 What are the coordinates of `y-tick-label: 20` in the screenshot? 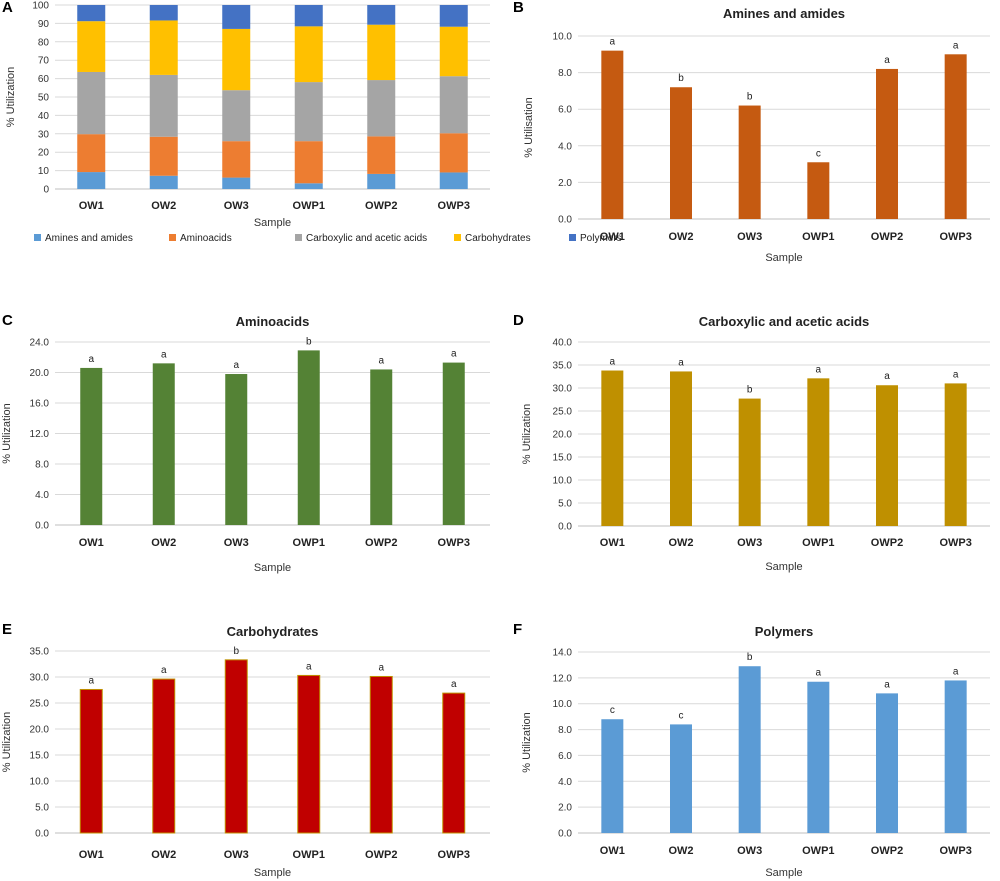 It's located at (44, 153).